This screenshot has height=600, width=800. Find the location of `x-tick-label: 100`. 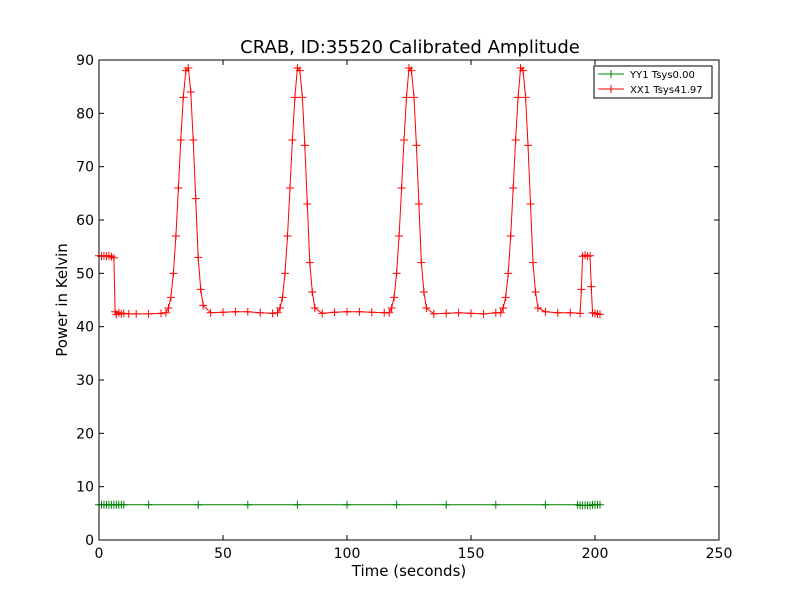

x-tick-label: 100 is located at coordinates (347, 554).